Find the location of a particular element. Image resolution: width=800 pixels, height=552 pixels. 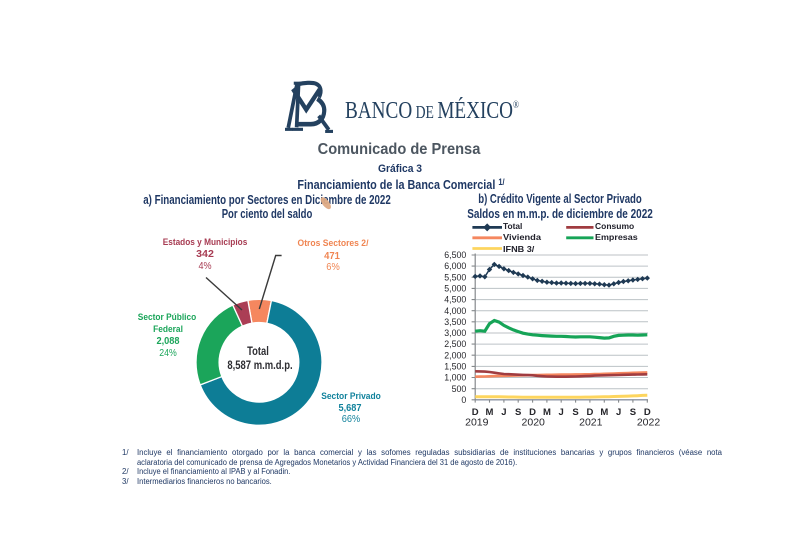

svg-text: 3,000 is located at coordinates (455, 333).